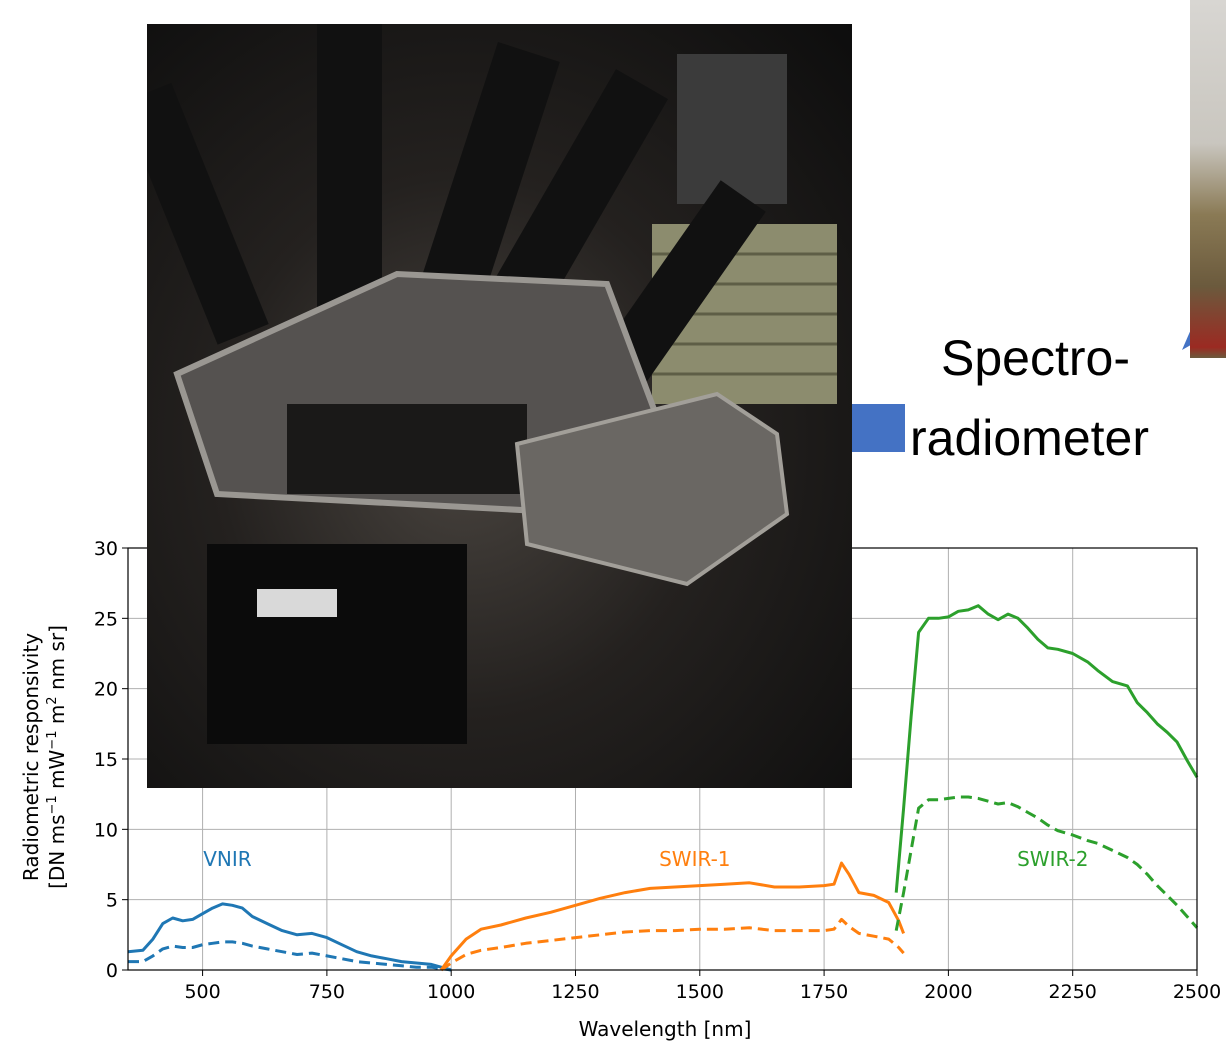  What do you see at coordinates (700, 992) in the screenshot?
I see `x-tick-label: 1500` at bounding box center [700, 992].